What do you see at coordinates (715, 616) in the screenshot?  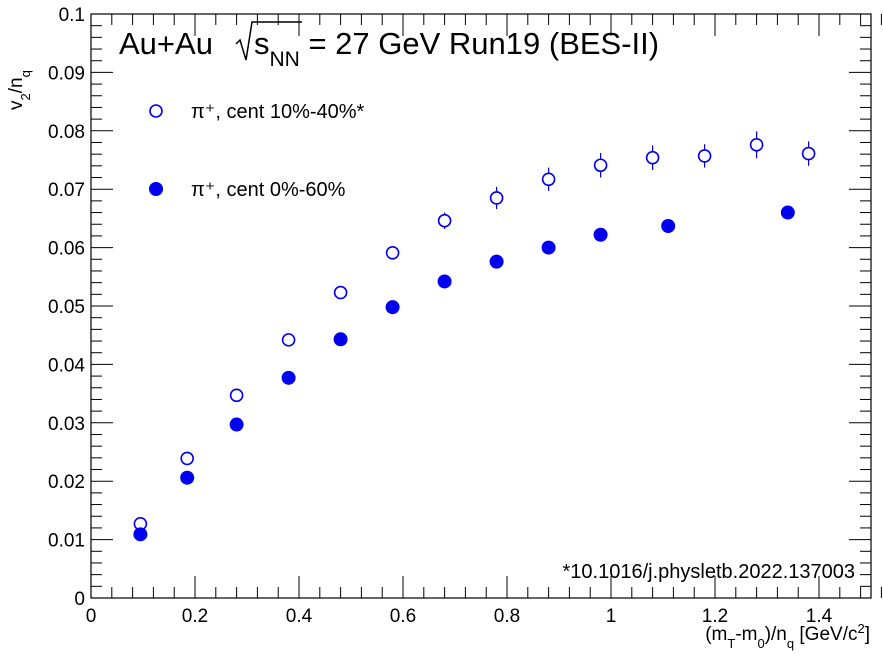 I see `x-tick-label: 1.2` at bounding box center [715, 616].